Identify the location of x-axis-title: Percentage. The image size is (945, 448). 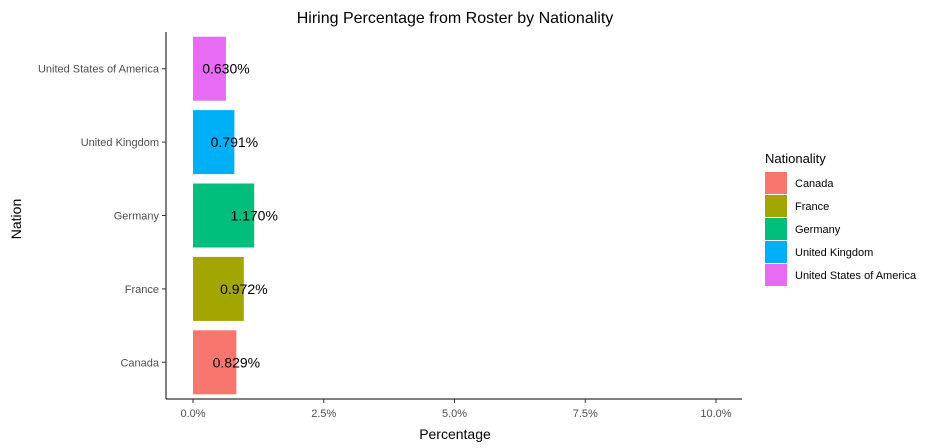
(455, 434).